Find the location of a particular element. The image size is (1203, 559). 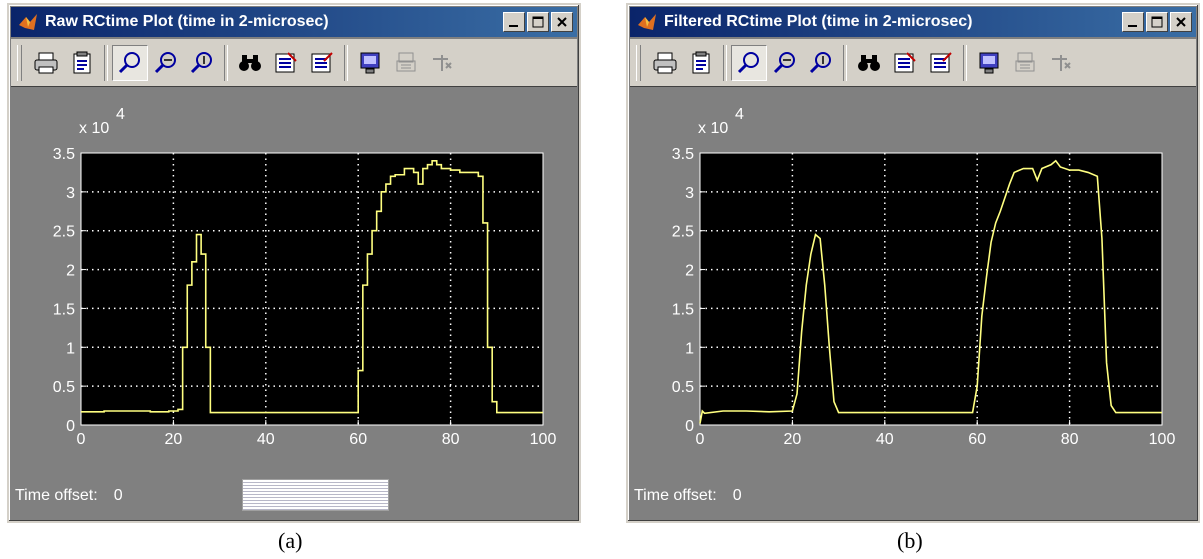

signal-selector-icon is located at coordinates (1061, 62).